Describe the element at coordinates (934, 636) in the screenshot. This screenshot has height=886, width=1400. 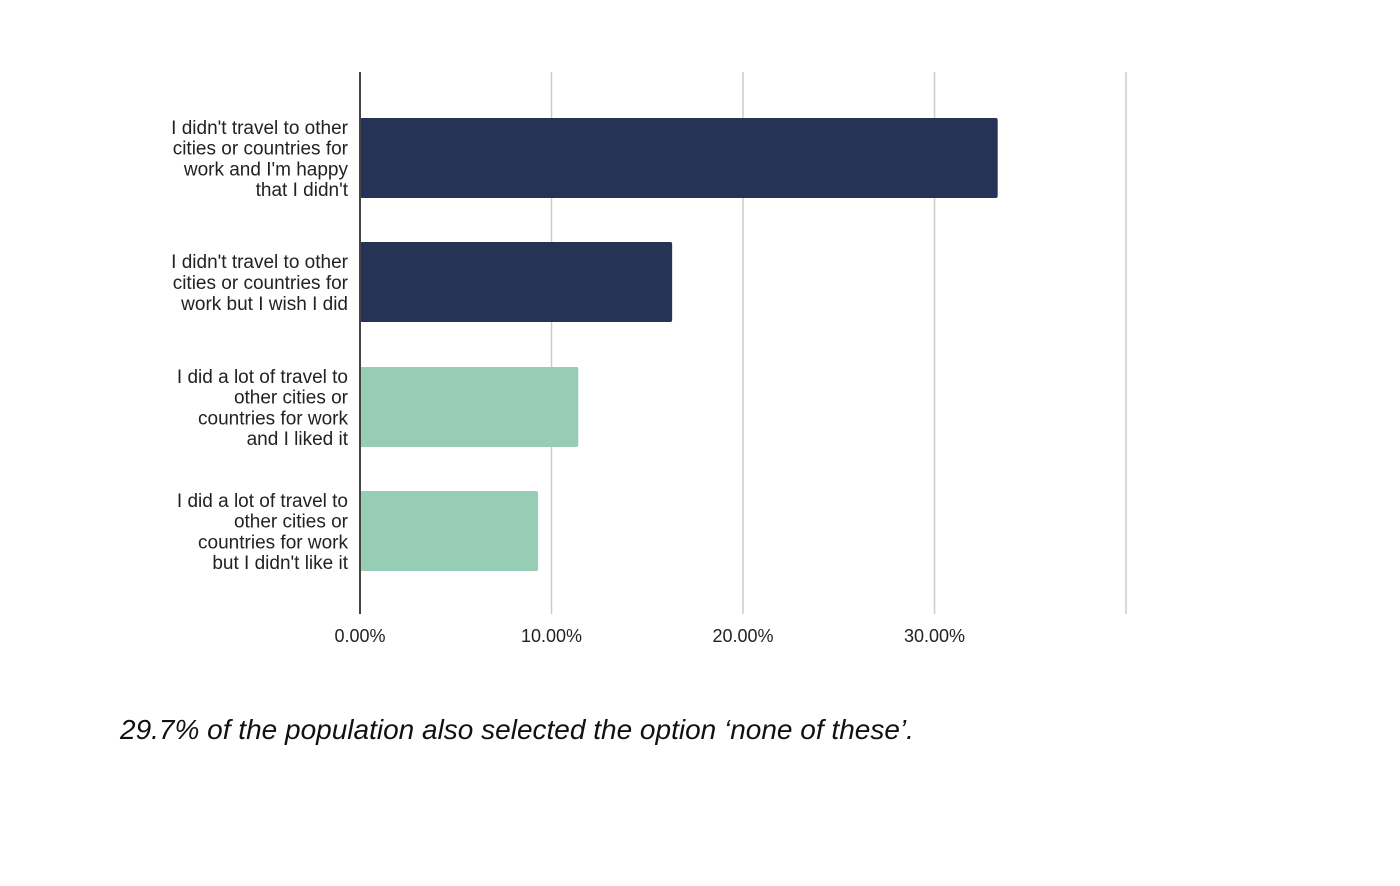
I see `x-tick-label: 30.00%` at that location.